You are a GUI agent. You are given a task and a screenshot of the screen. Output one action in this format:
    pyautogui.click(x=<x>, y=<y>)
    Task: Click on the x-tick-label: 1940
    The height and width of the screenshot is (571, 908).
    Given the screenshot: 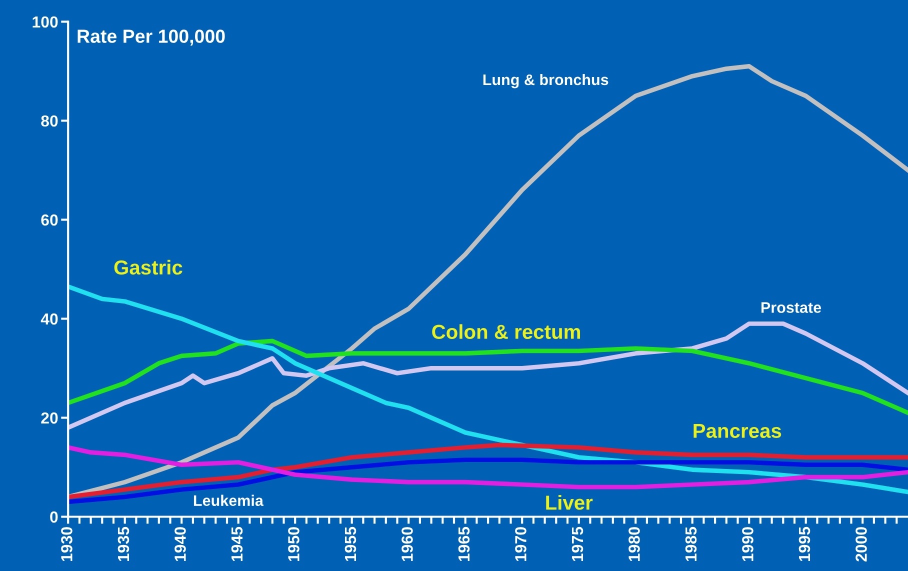 What is the action you would take?
    pyautogui.click(x=180, y=544)
    